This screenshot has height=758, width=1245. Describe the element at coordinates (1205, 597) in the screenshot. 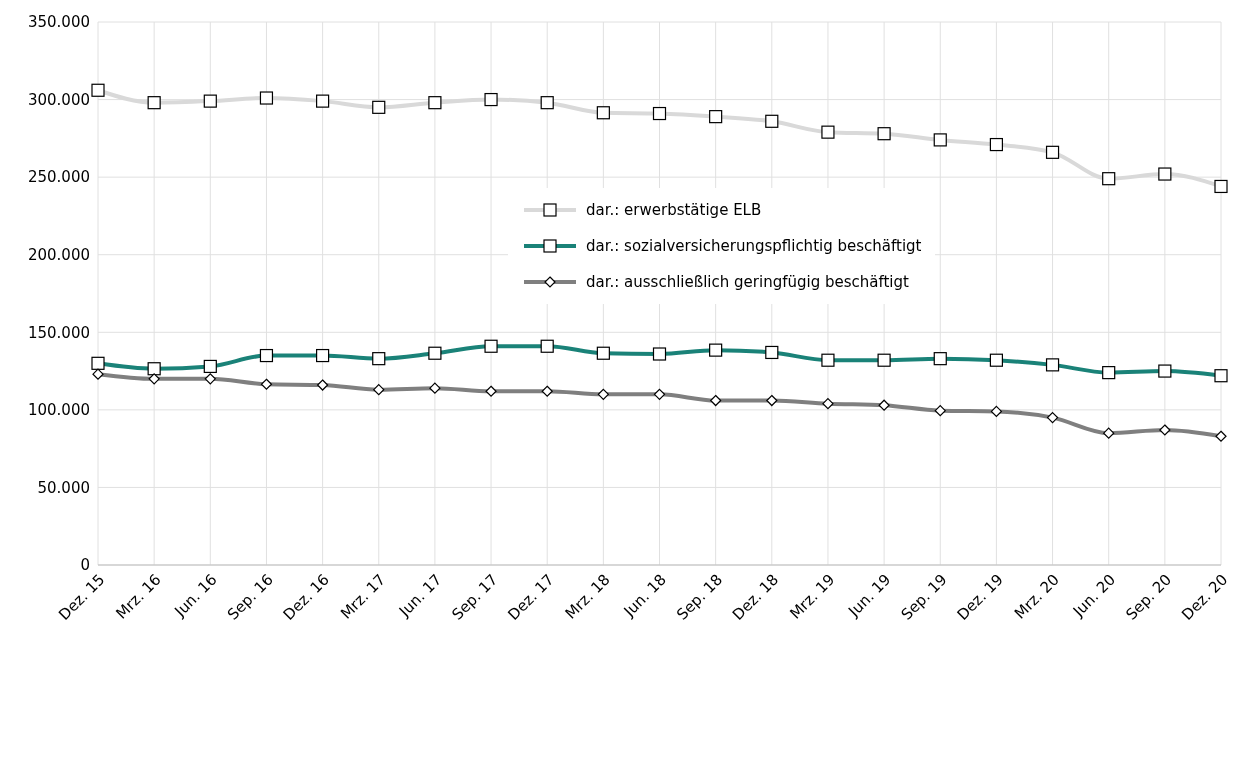

I see `x-tick-label: Dez. 20` at that location.